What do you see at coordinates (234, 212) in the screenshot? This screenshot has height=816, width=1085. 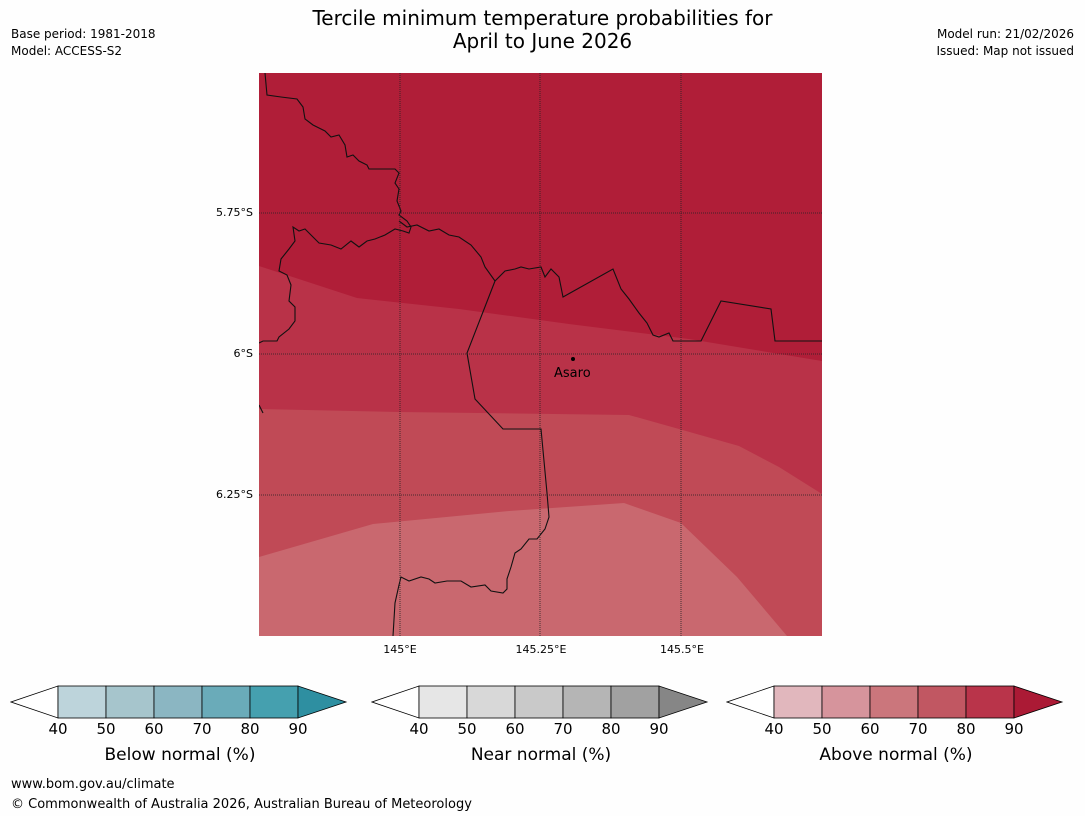 I see `lat-tick-1: 5.75°S` at bounding box center [234, 212].